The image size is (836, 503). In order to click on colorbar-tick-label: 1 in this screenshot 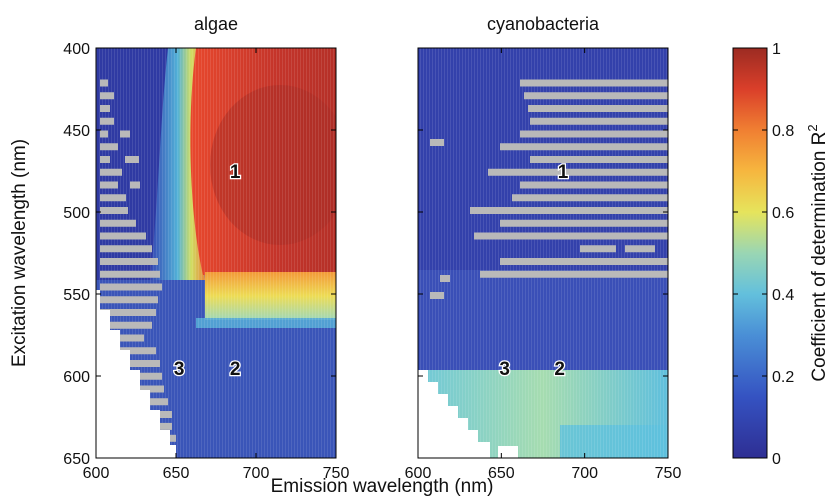, I will do `click(776, 49)`.